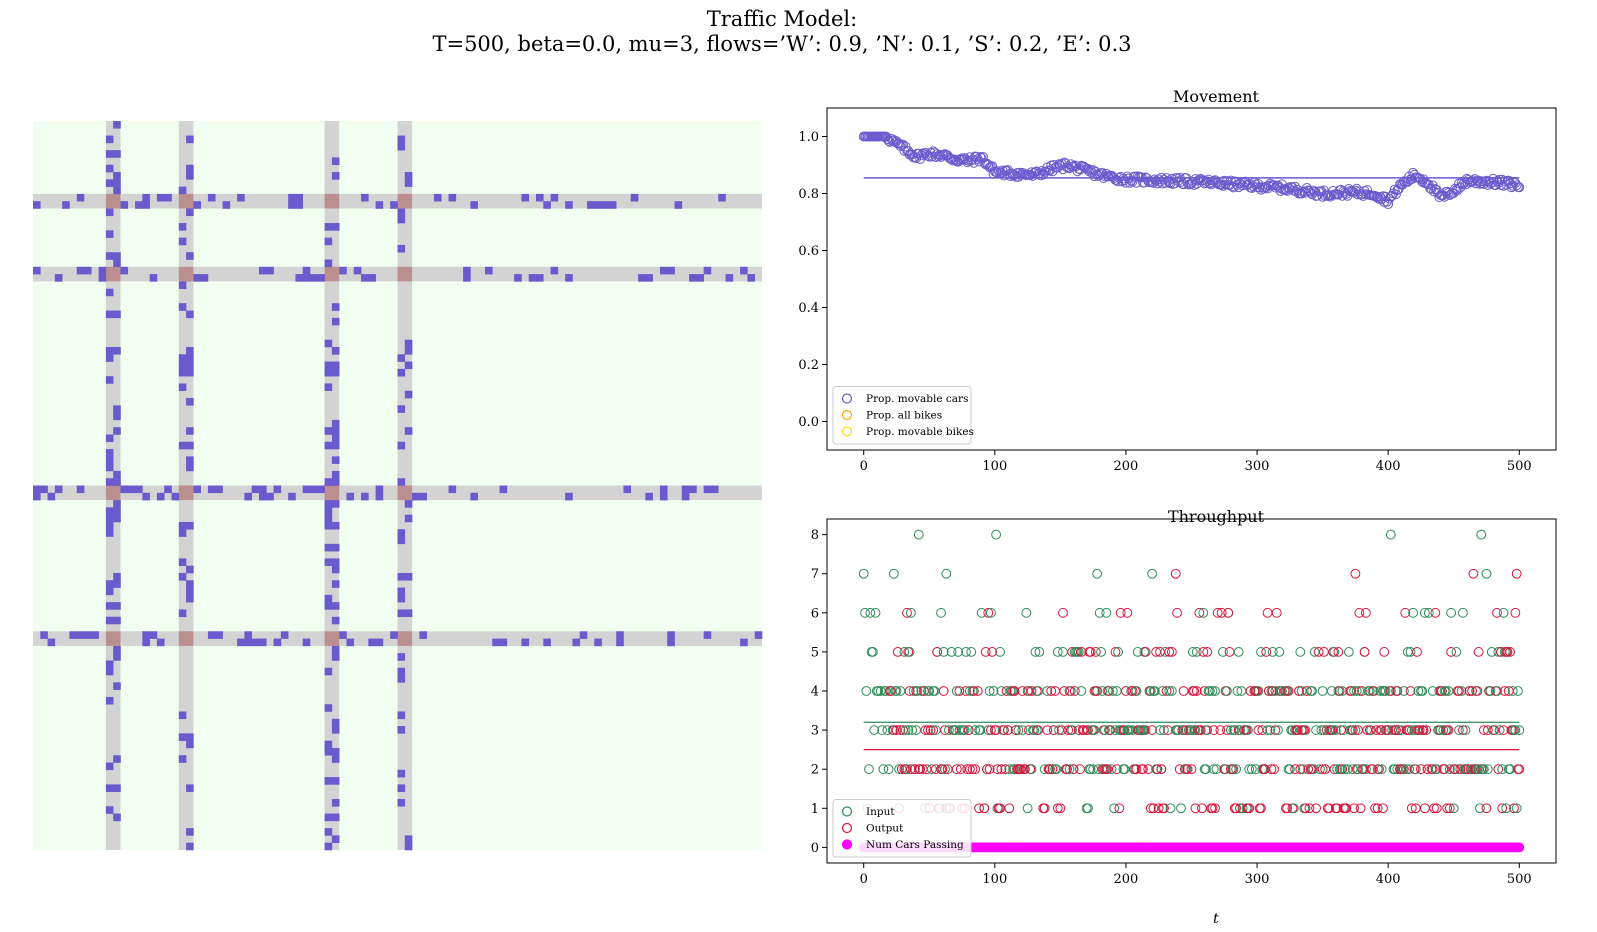 The width and height of the screenshot is (1597, 932). Describe the element at coordinates (815, 613) in the screenshot. I see `throughput-y-tick-label: 6` at that location.